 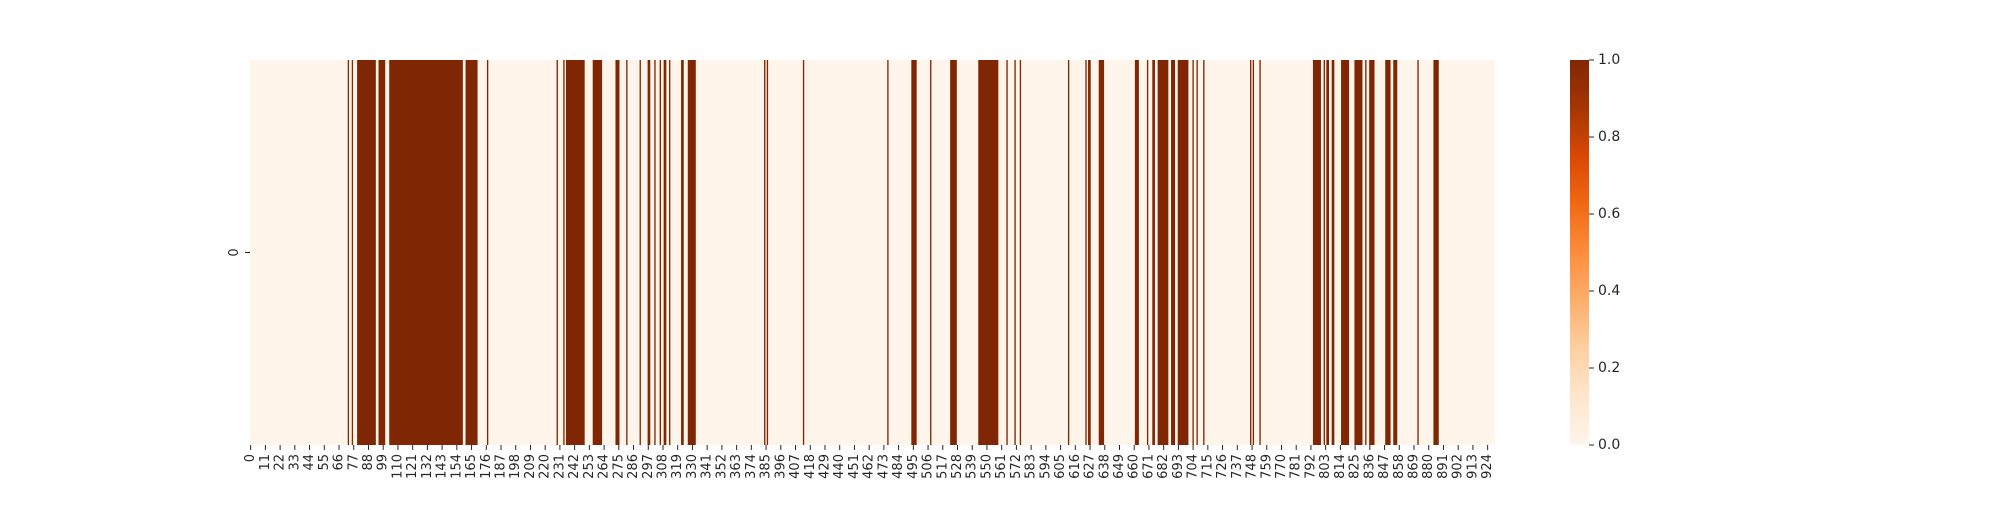 I want to click on x-tick-label-165: 165, so click(x=471, y=466).